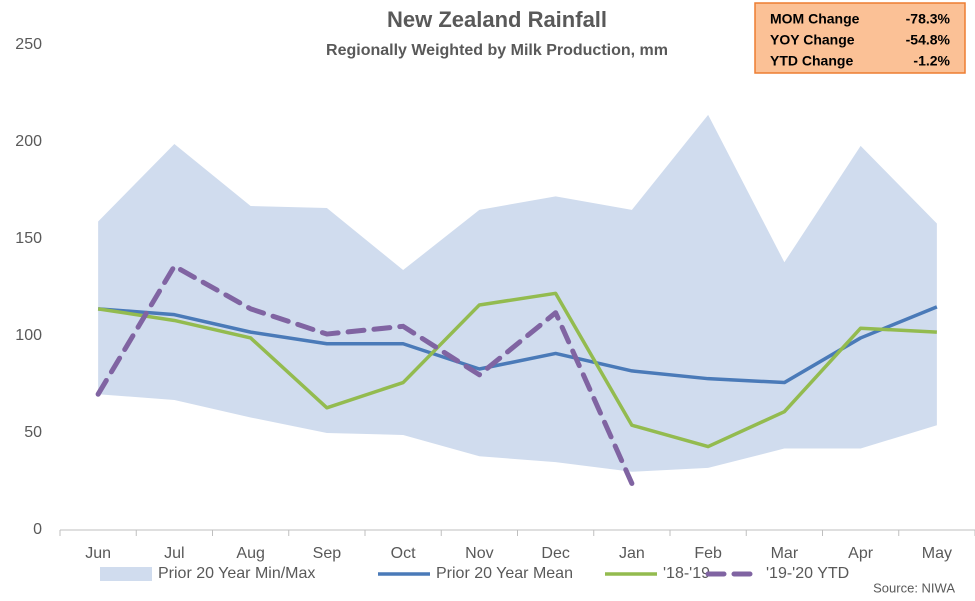 Image resolution: width=975 pixels, height=601 pixels. What do you see at coordinates (28, 44) in the screenshot?
I see `y-tick-label: 250` at bounding box center [28, 44].